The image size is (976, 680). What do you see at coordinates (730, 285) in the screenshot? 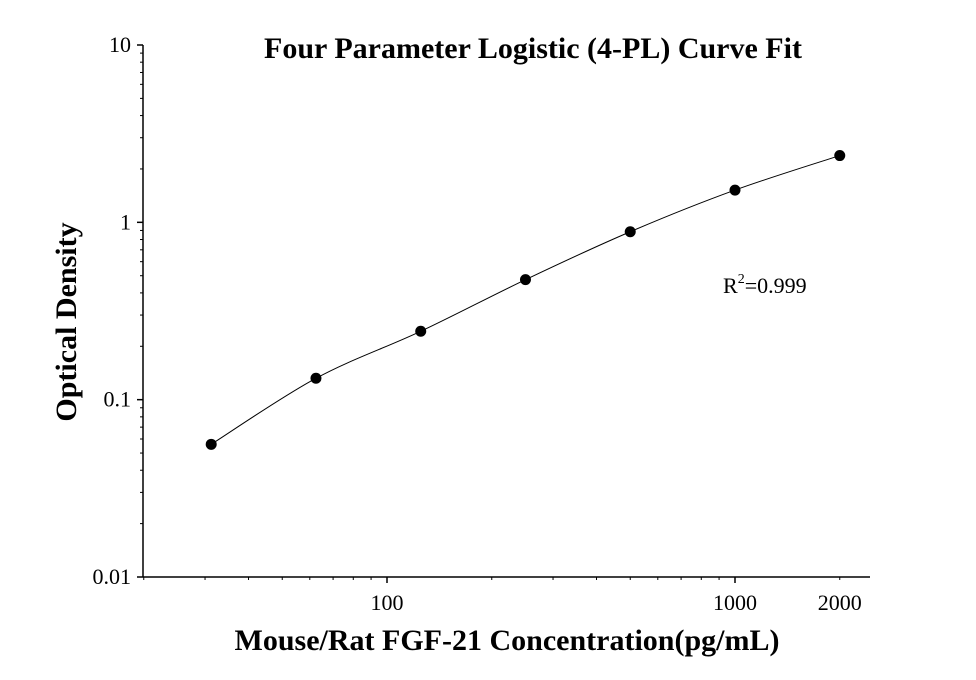
I see `r-squared-base: R` at bounding box center [730, 285].